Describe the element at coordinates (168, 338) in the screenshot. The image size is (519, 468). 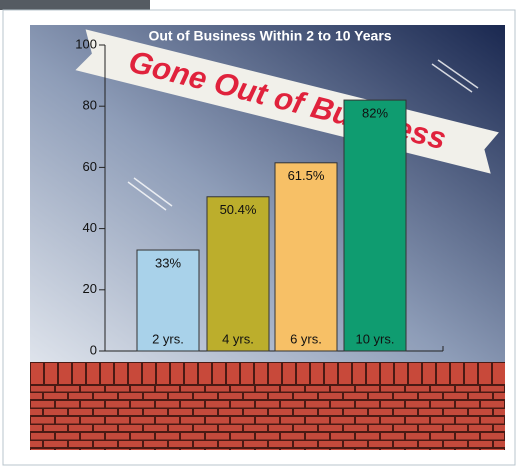
I see `x-tick-label: 2 yrs.` at that location.